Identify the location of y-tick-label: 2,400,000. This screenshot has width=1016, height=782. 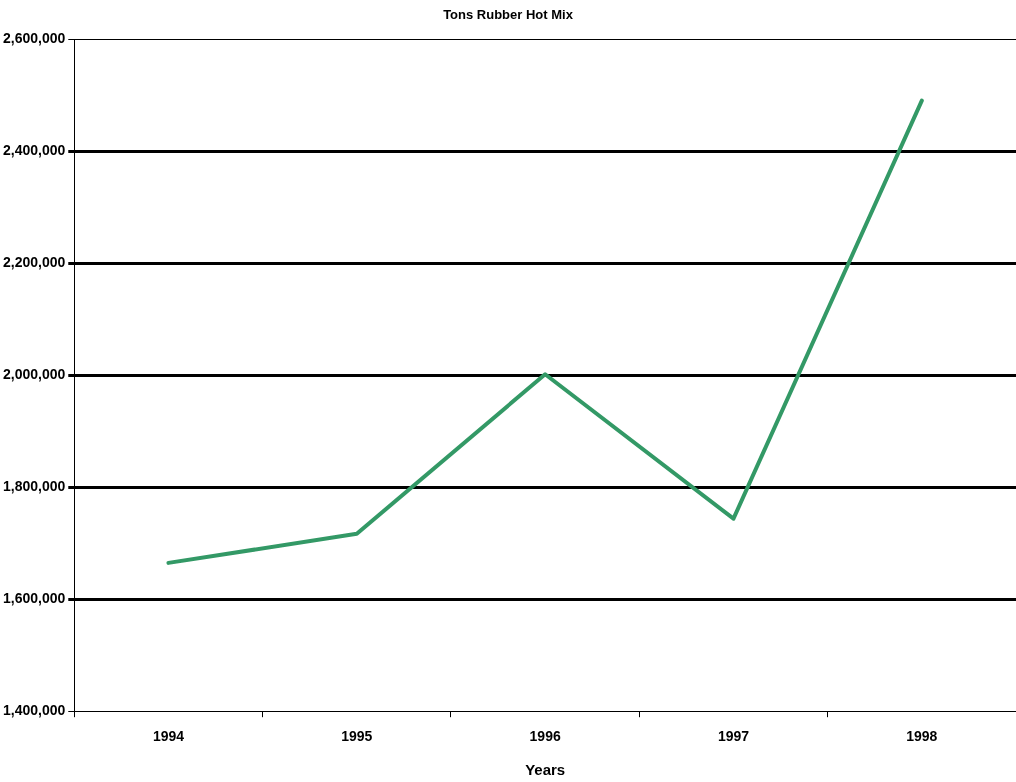
(34, 150).